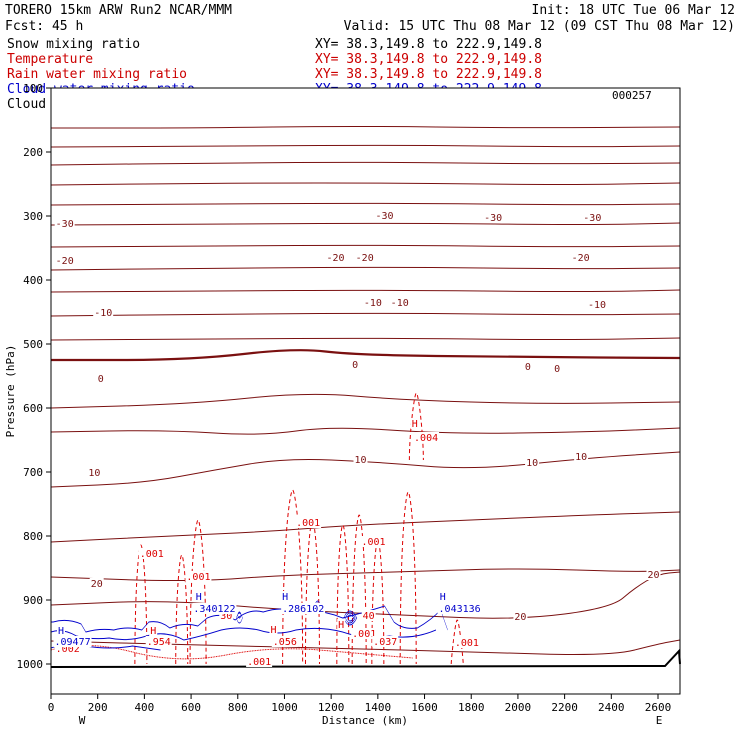 Image resolution: width=740 pixels, height=740 pixels. What do you see at coordinates (191, 707) in the screenshot?
I see `x-tick-label: 600` at bounding box center [191, 707].